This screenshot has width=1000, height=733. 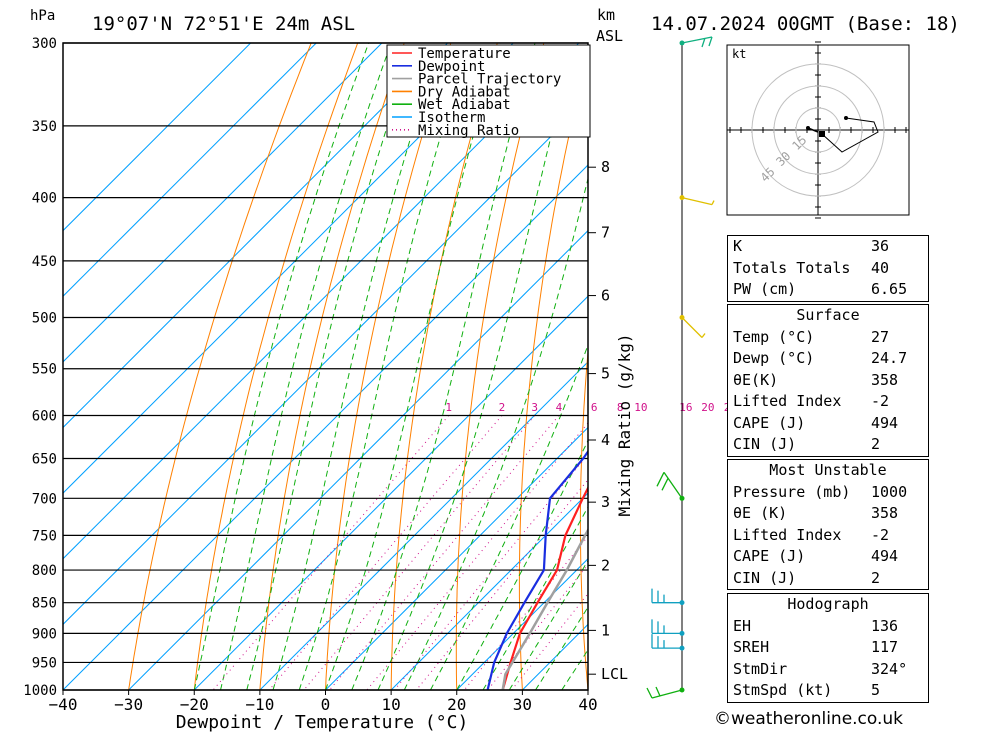 I want to click on datetime-title: 14.07.2024 00GMT (Base: 18), so click(x=805, y=24).